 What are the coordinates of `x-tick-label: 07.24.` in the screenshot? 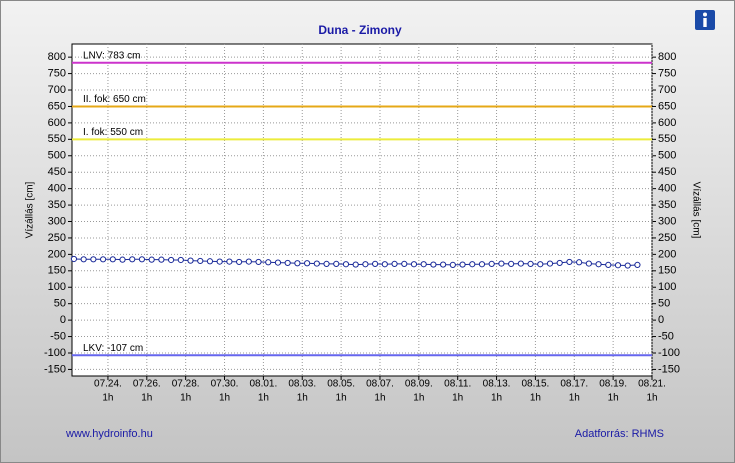 It's located at (108, 384).